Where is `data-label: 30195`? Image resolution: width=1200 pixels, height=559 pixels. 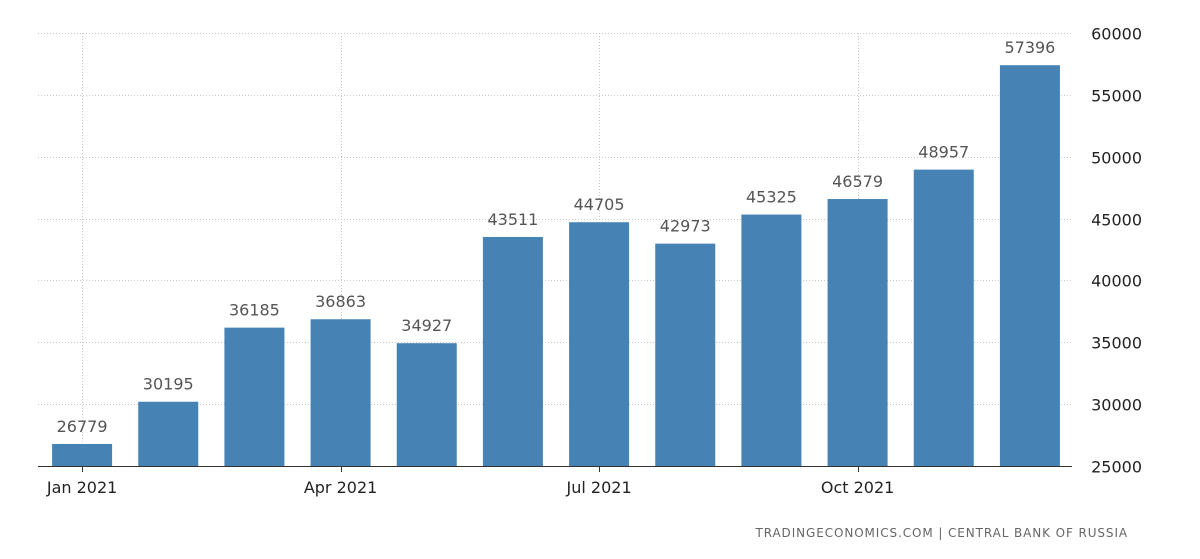
data-label: 30195 is located at coordinates (168, 384).